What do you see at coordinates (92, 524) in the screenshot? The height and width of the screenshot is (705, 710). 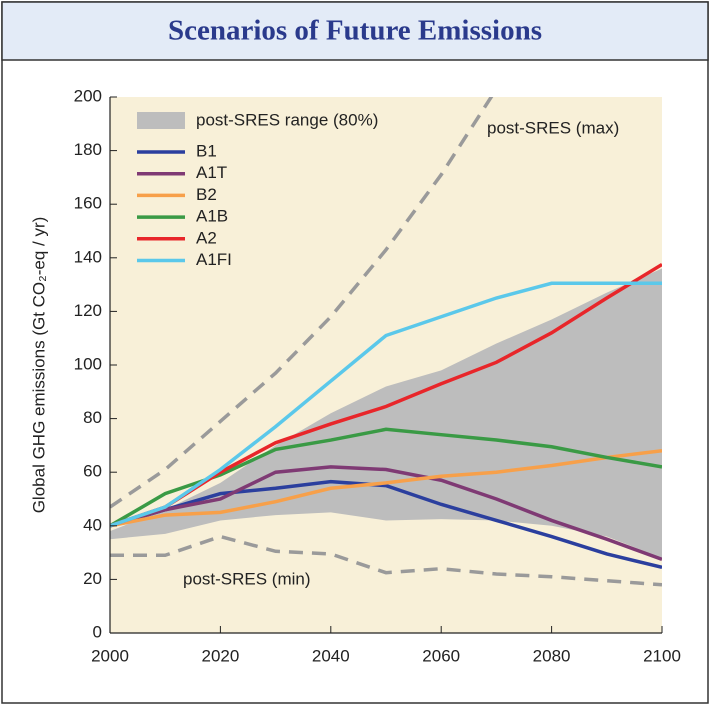 I see `y-tick-label: 40` at bounding box center [92, 524].